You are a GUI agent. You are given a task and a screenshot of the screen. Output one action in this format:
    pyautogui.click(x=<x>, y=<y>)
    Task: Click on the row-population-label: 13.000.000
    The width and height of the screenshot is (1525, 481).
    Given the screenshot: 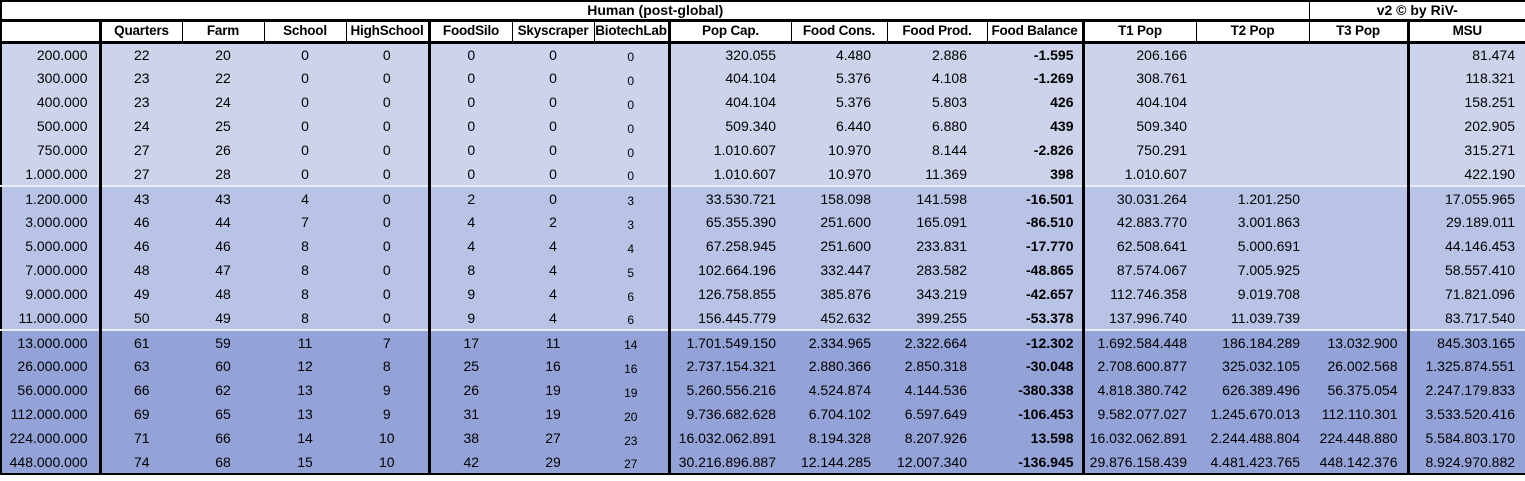 What is the action you would take?
    pyautogui.click(x=50, y=341)
    